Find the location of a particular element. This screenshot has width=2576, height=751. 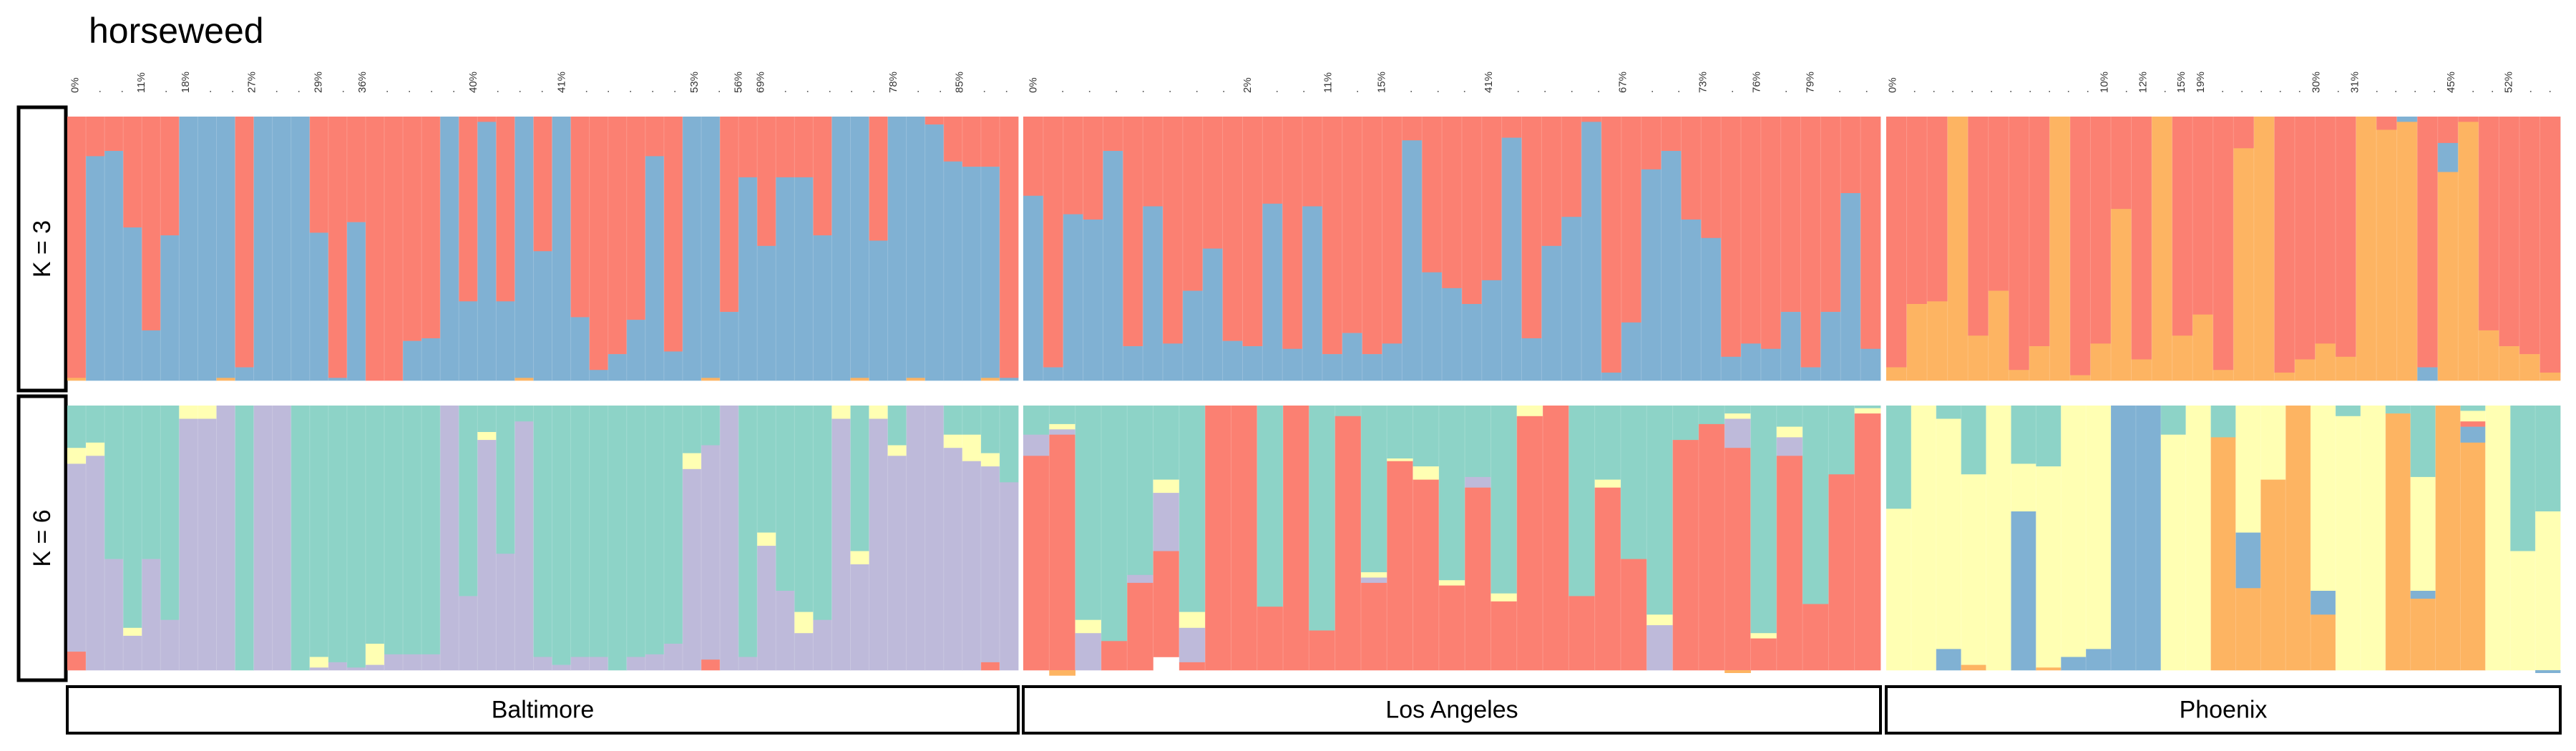

tick-label: 18% is located at coordinates (186, 82).